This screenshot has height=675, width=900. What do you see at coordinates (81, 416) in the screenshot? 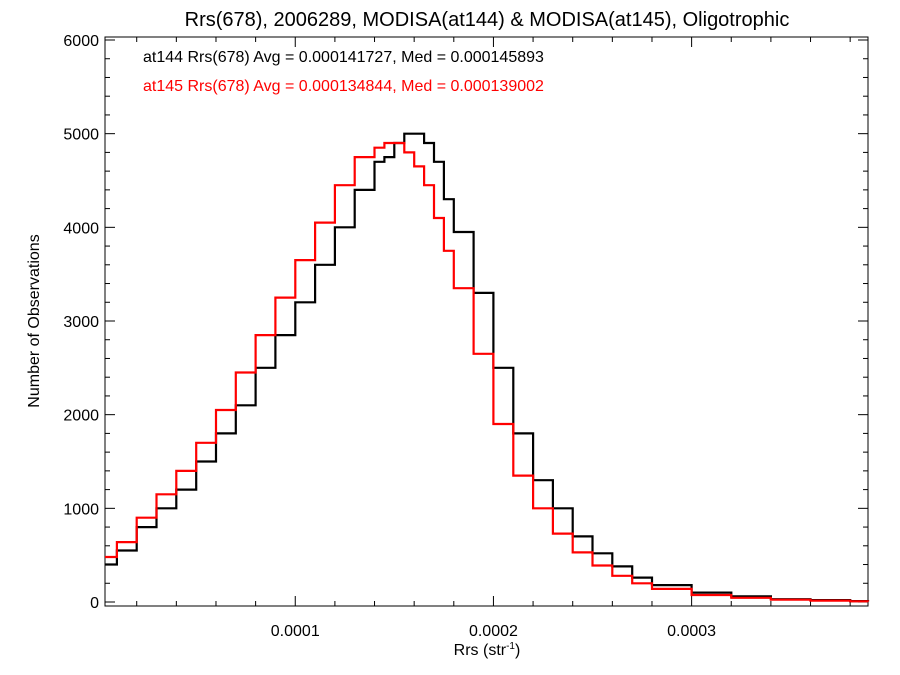
I see `y-tick-label-2: 2000` at bounding box center [81, 416].